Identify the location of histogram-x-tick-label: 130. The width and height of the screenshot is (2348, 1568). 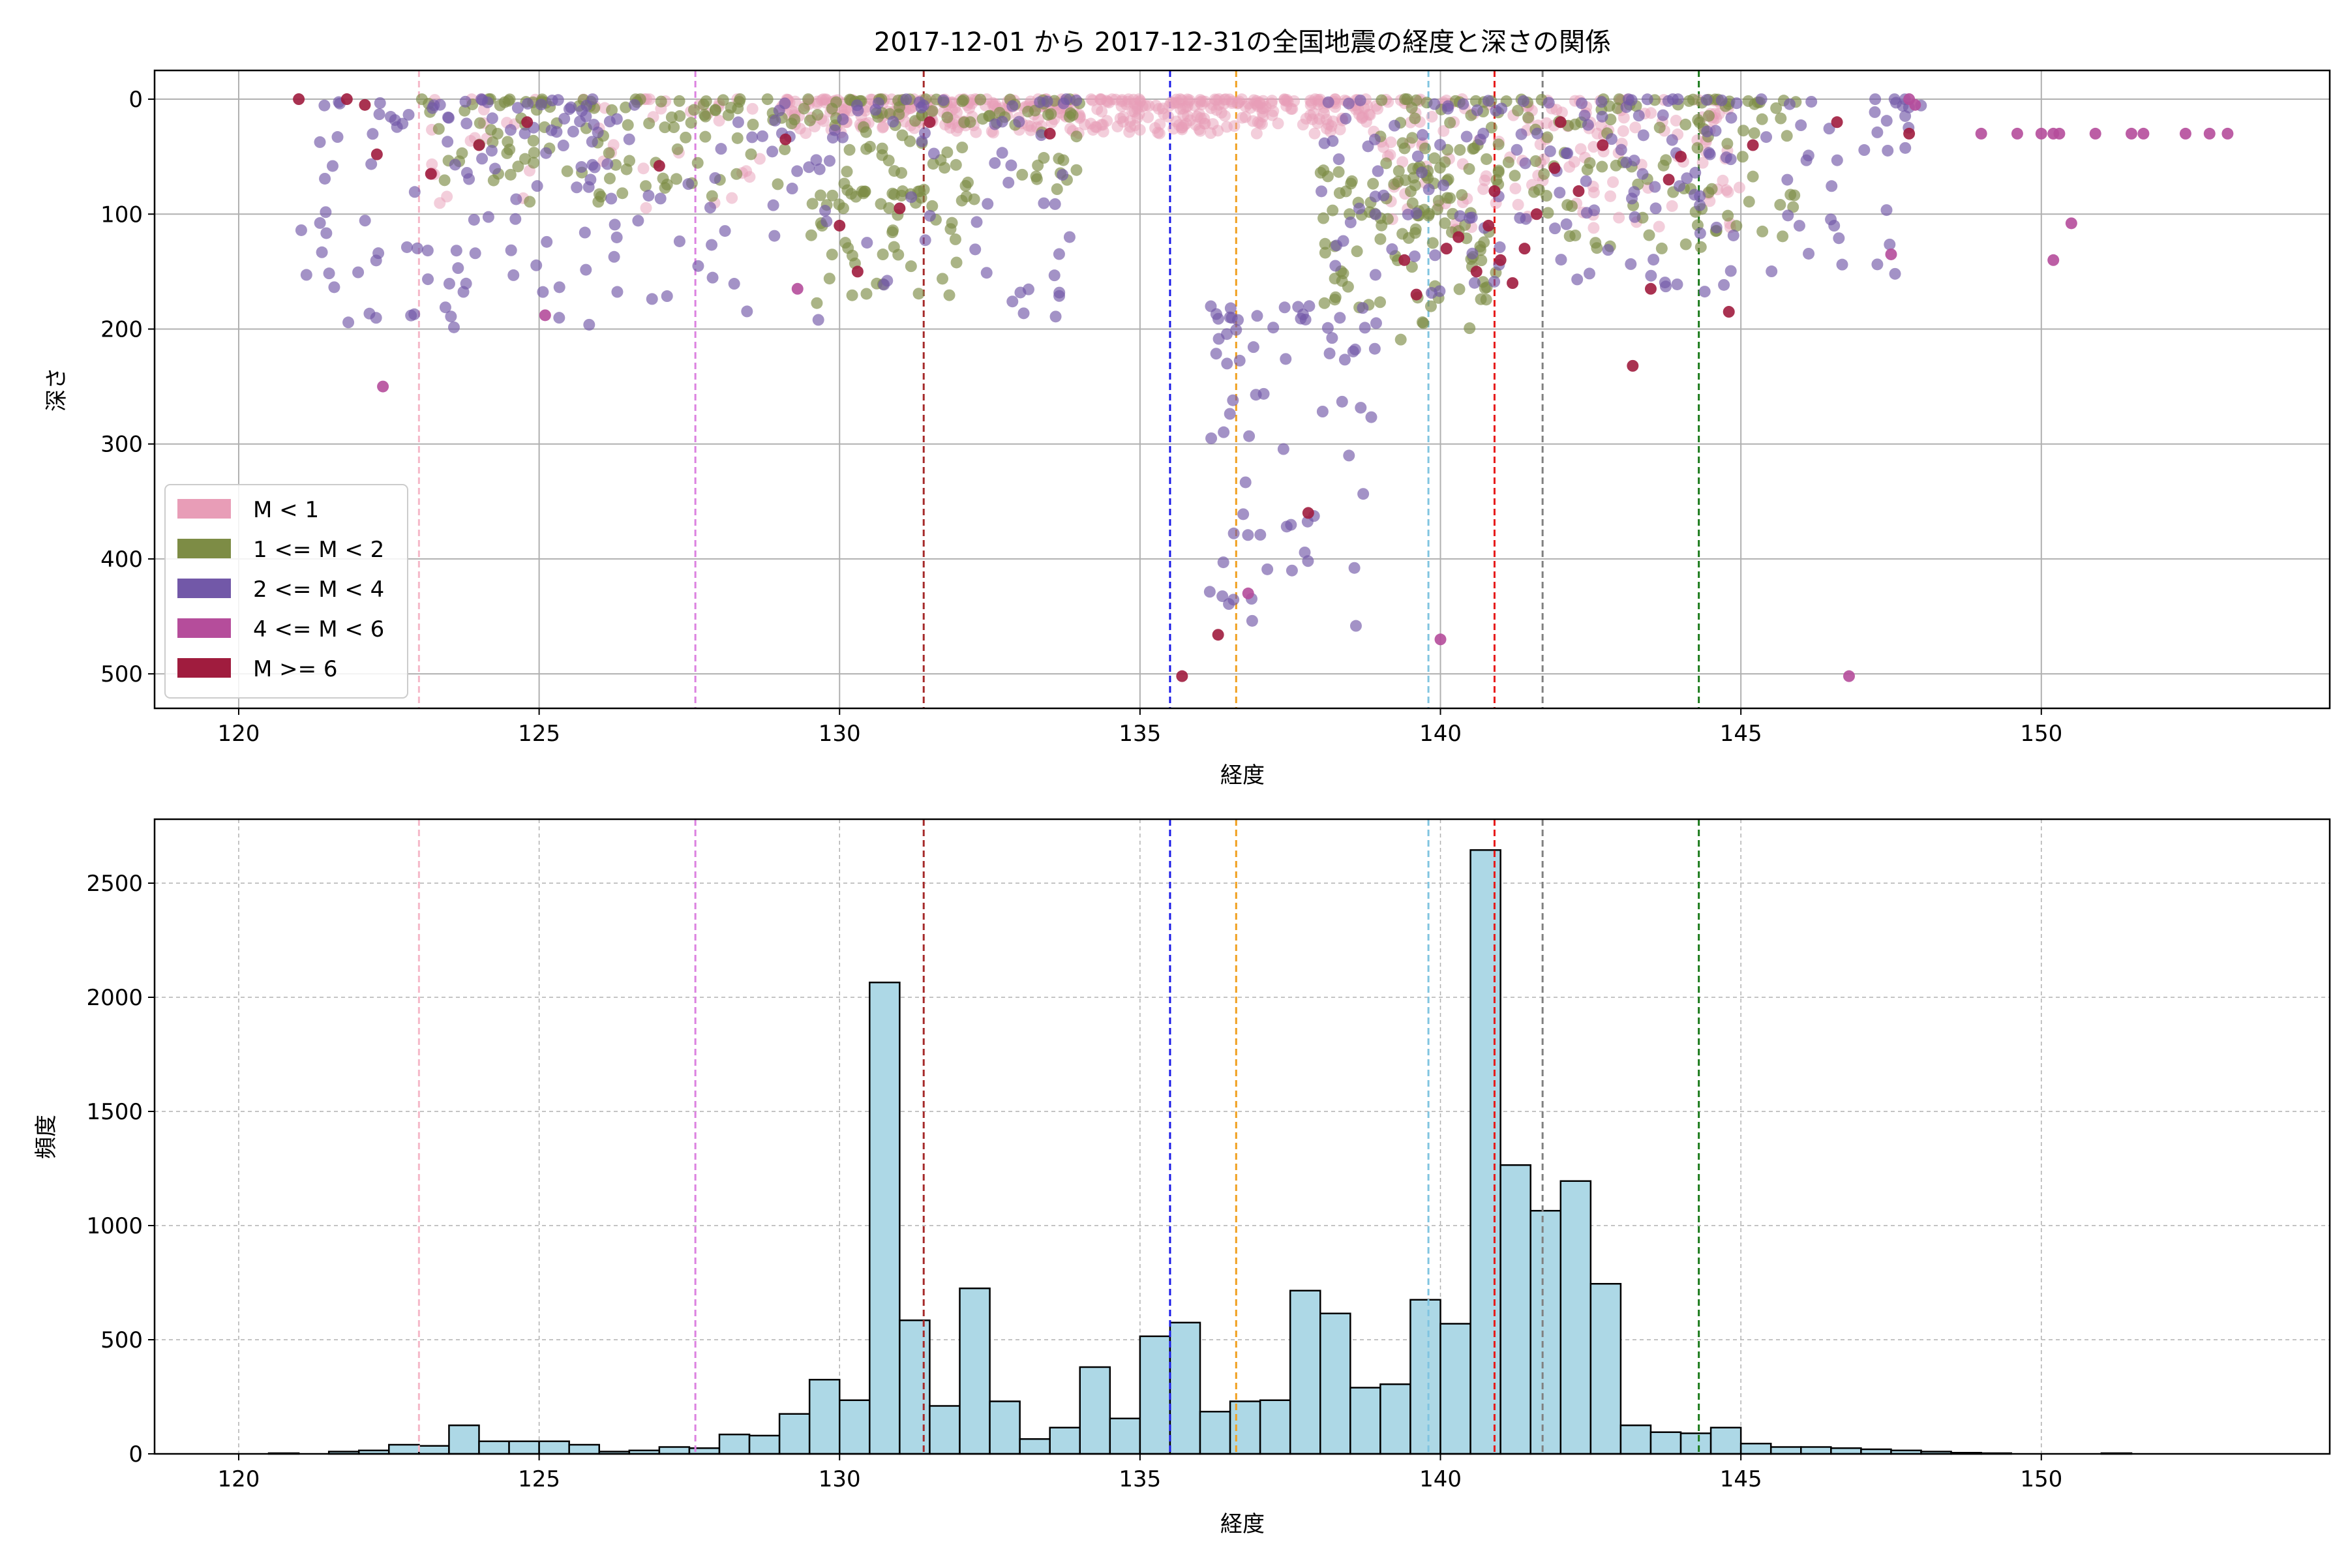
(840, 1479).